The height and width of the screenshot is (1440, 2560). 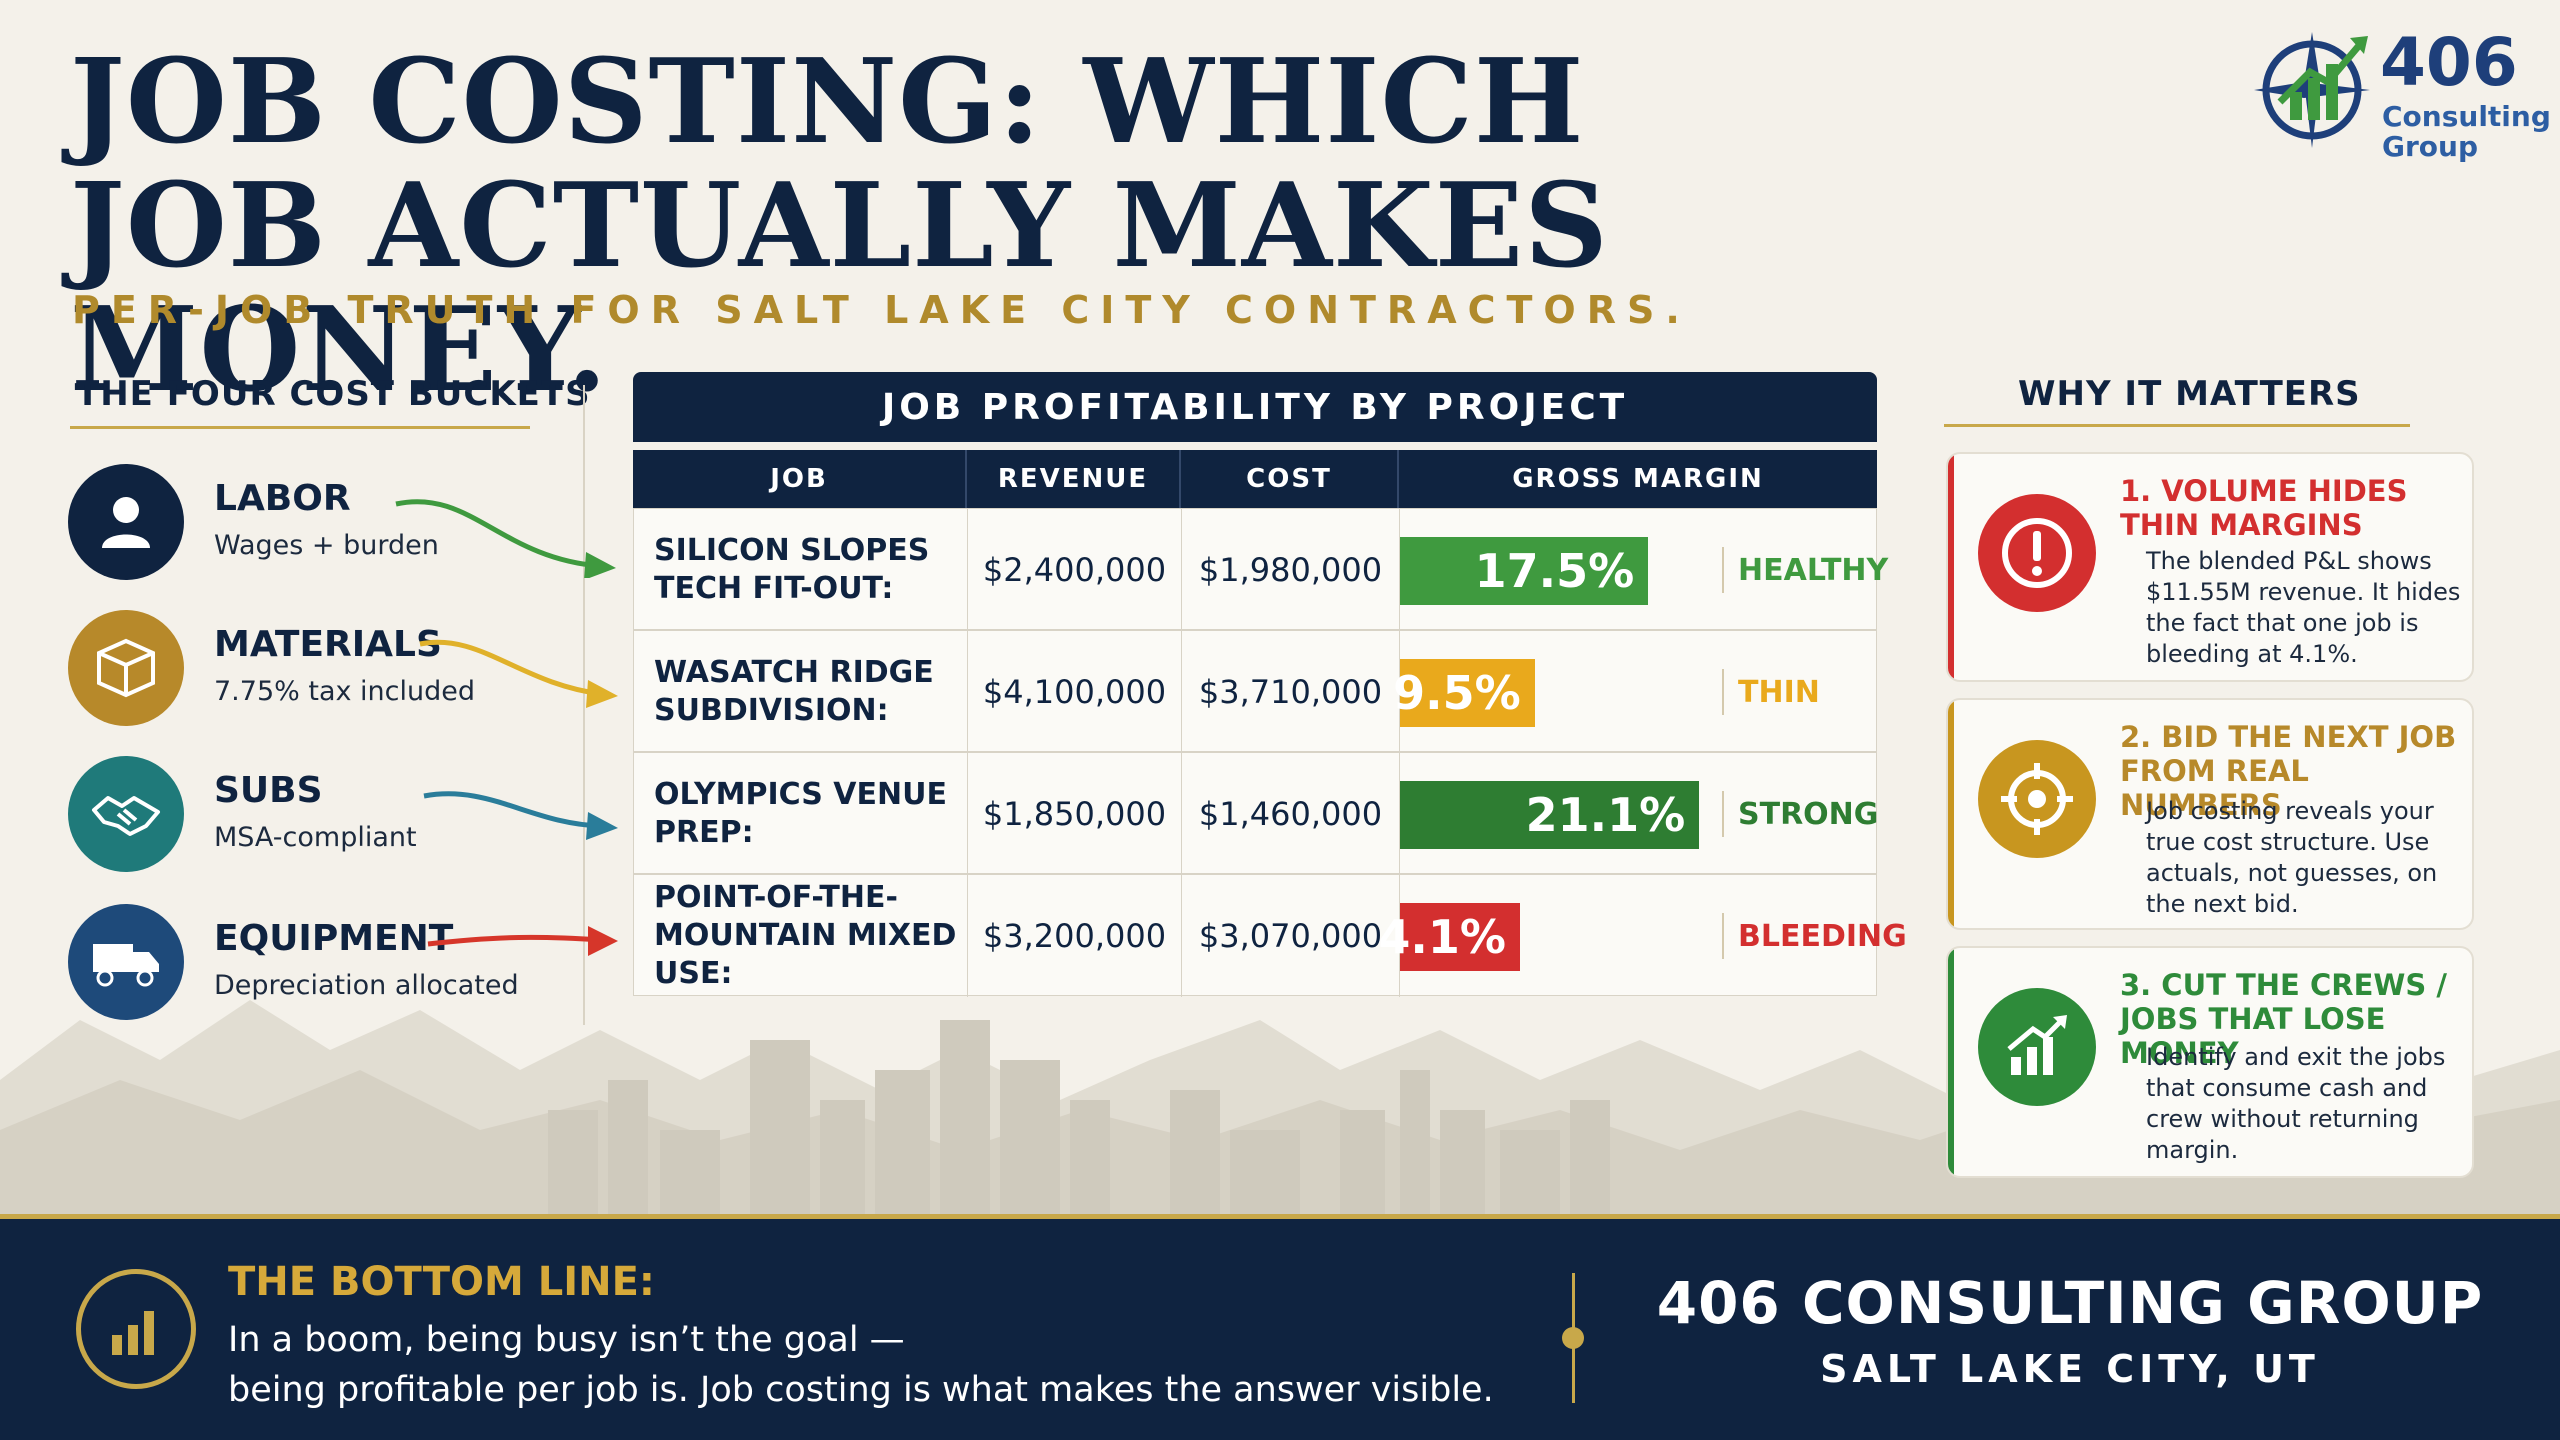 What do you see at coordinates (318, 524) in the screenshot?
I see `bucket-labor: LABOR Wages + burden` at bounding box center [318, 524].